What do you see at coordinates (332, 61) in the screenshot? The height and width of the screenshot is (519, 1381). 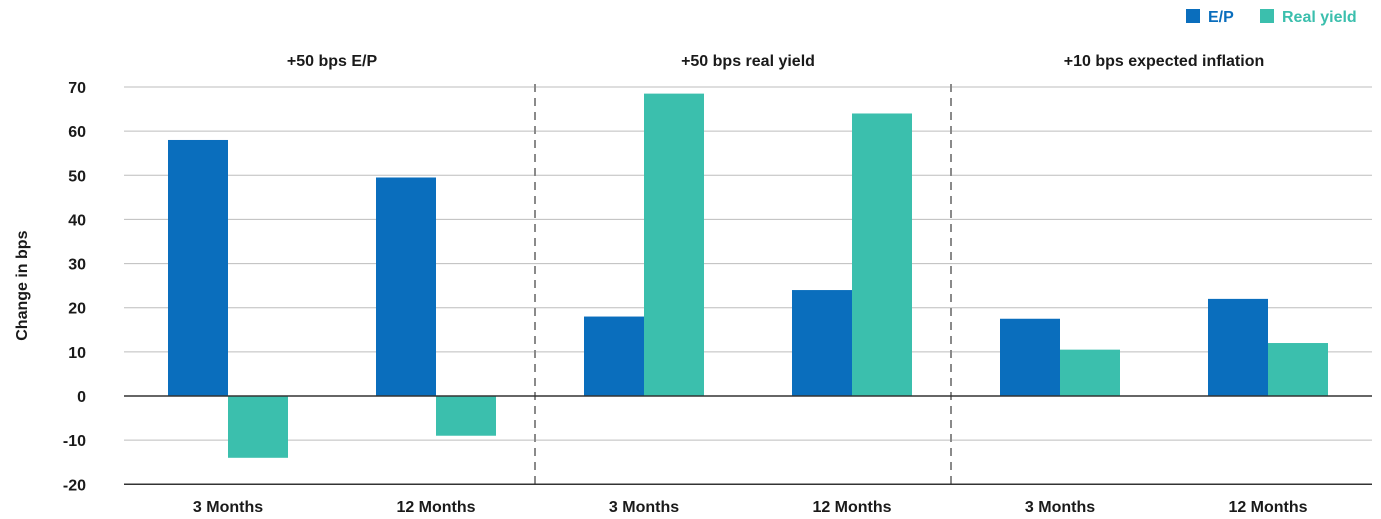 I see `panel-title: +50 bps E/P` at bounding box center [332, 61].